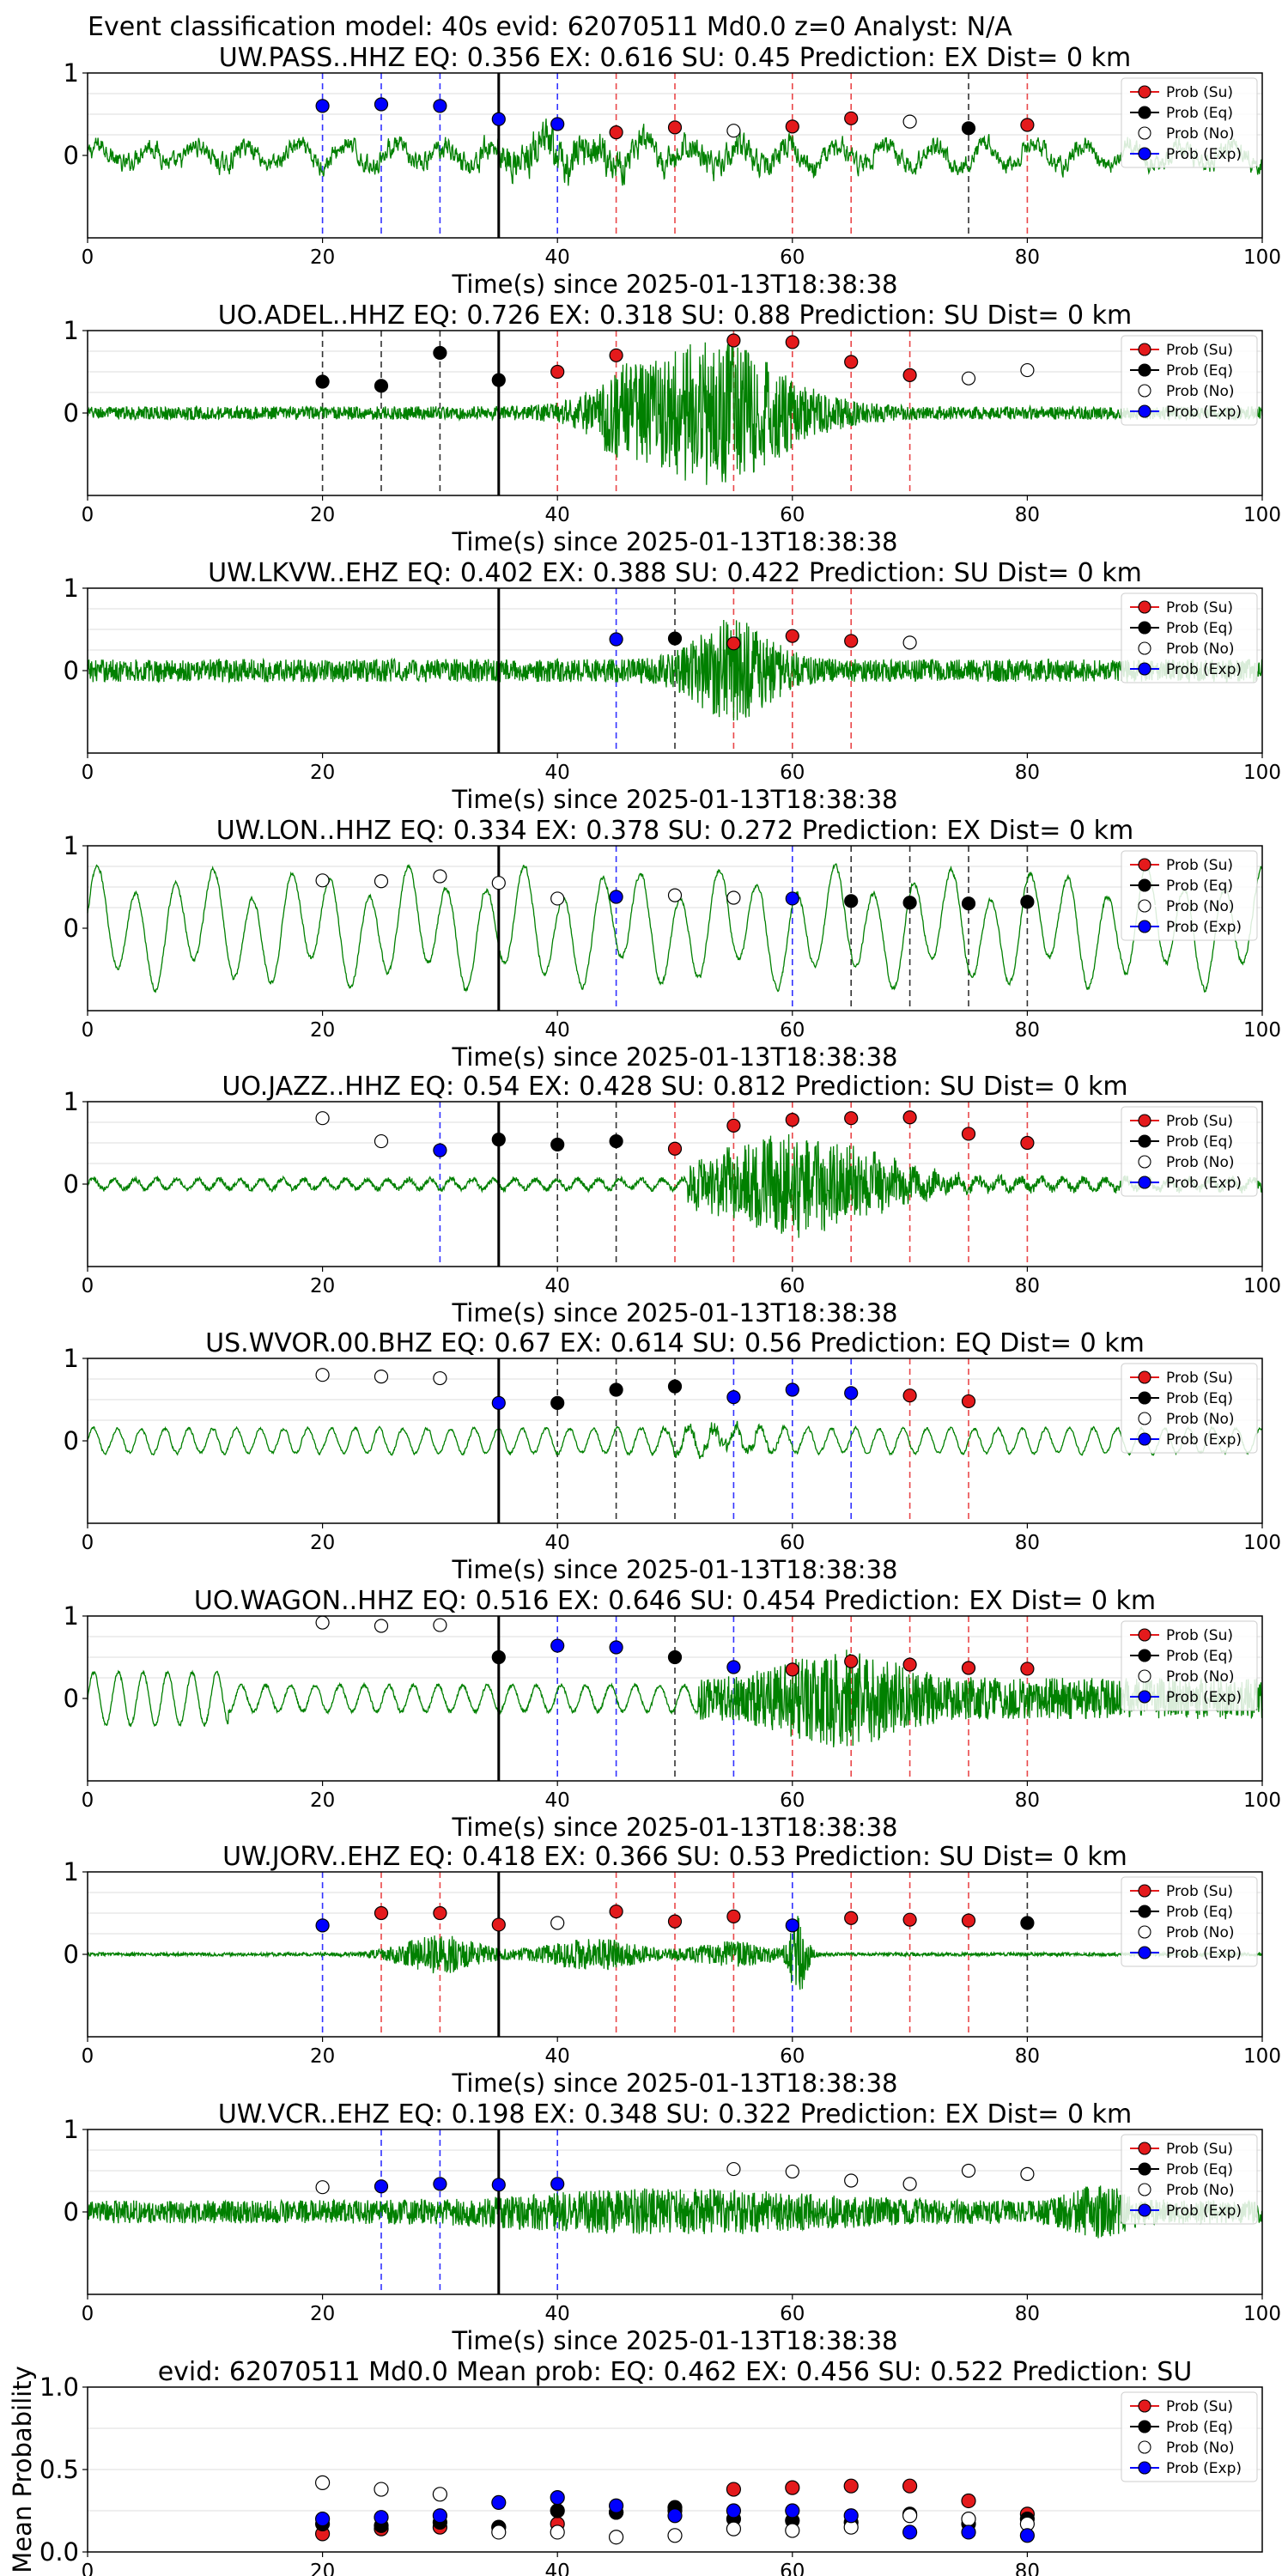 This screenshot has height=2576, width=1288. Describe the element at coordinates (88, 258) in the screenshot. I see `x-tick-label: 0` at that location.